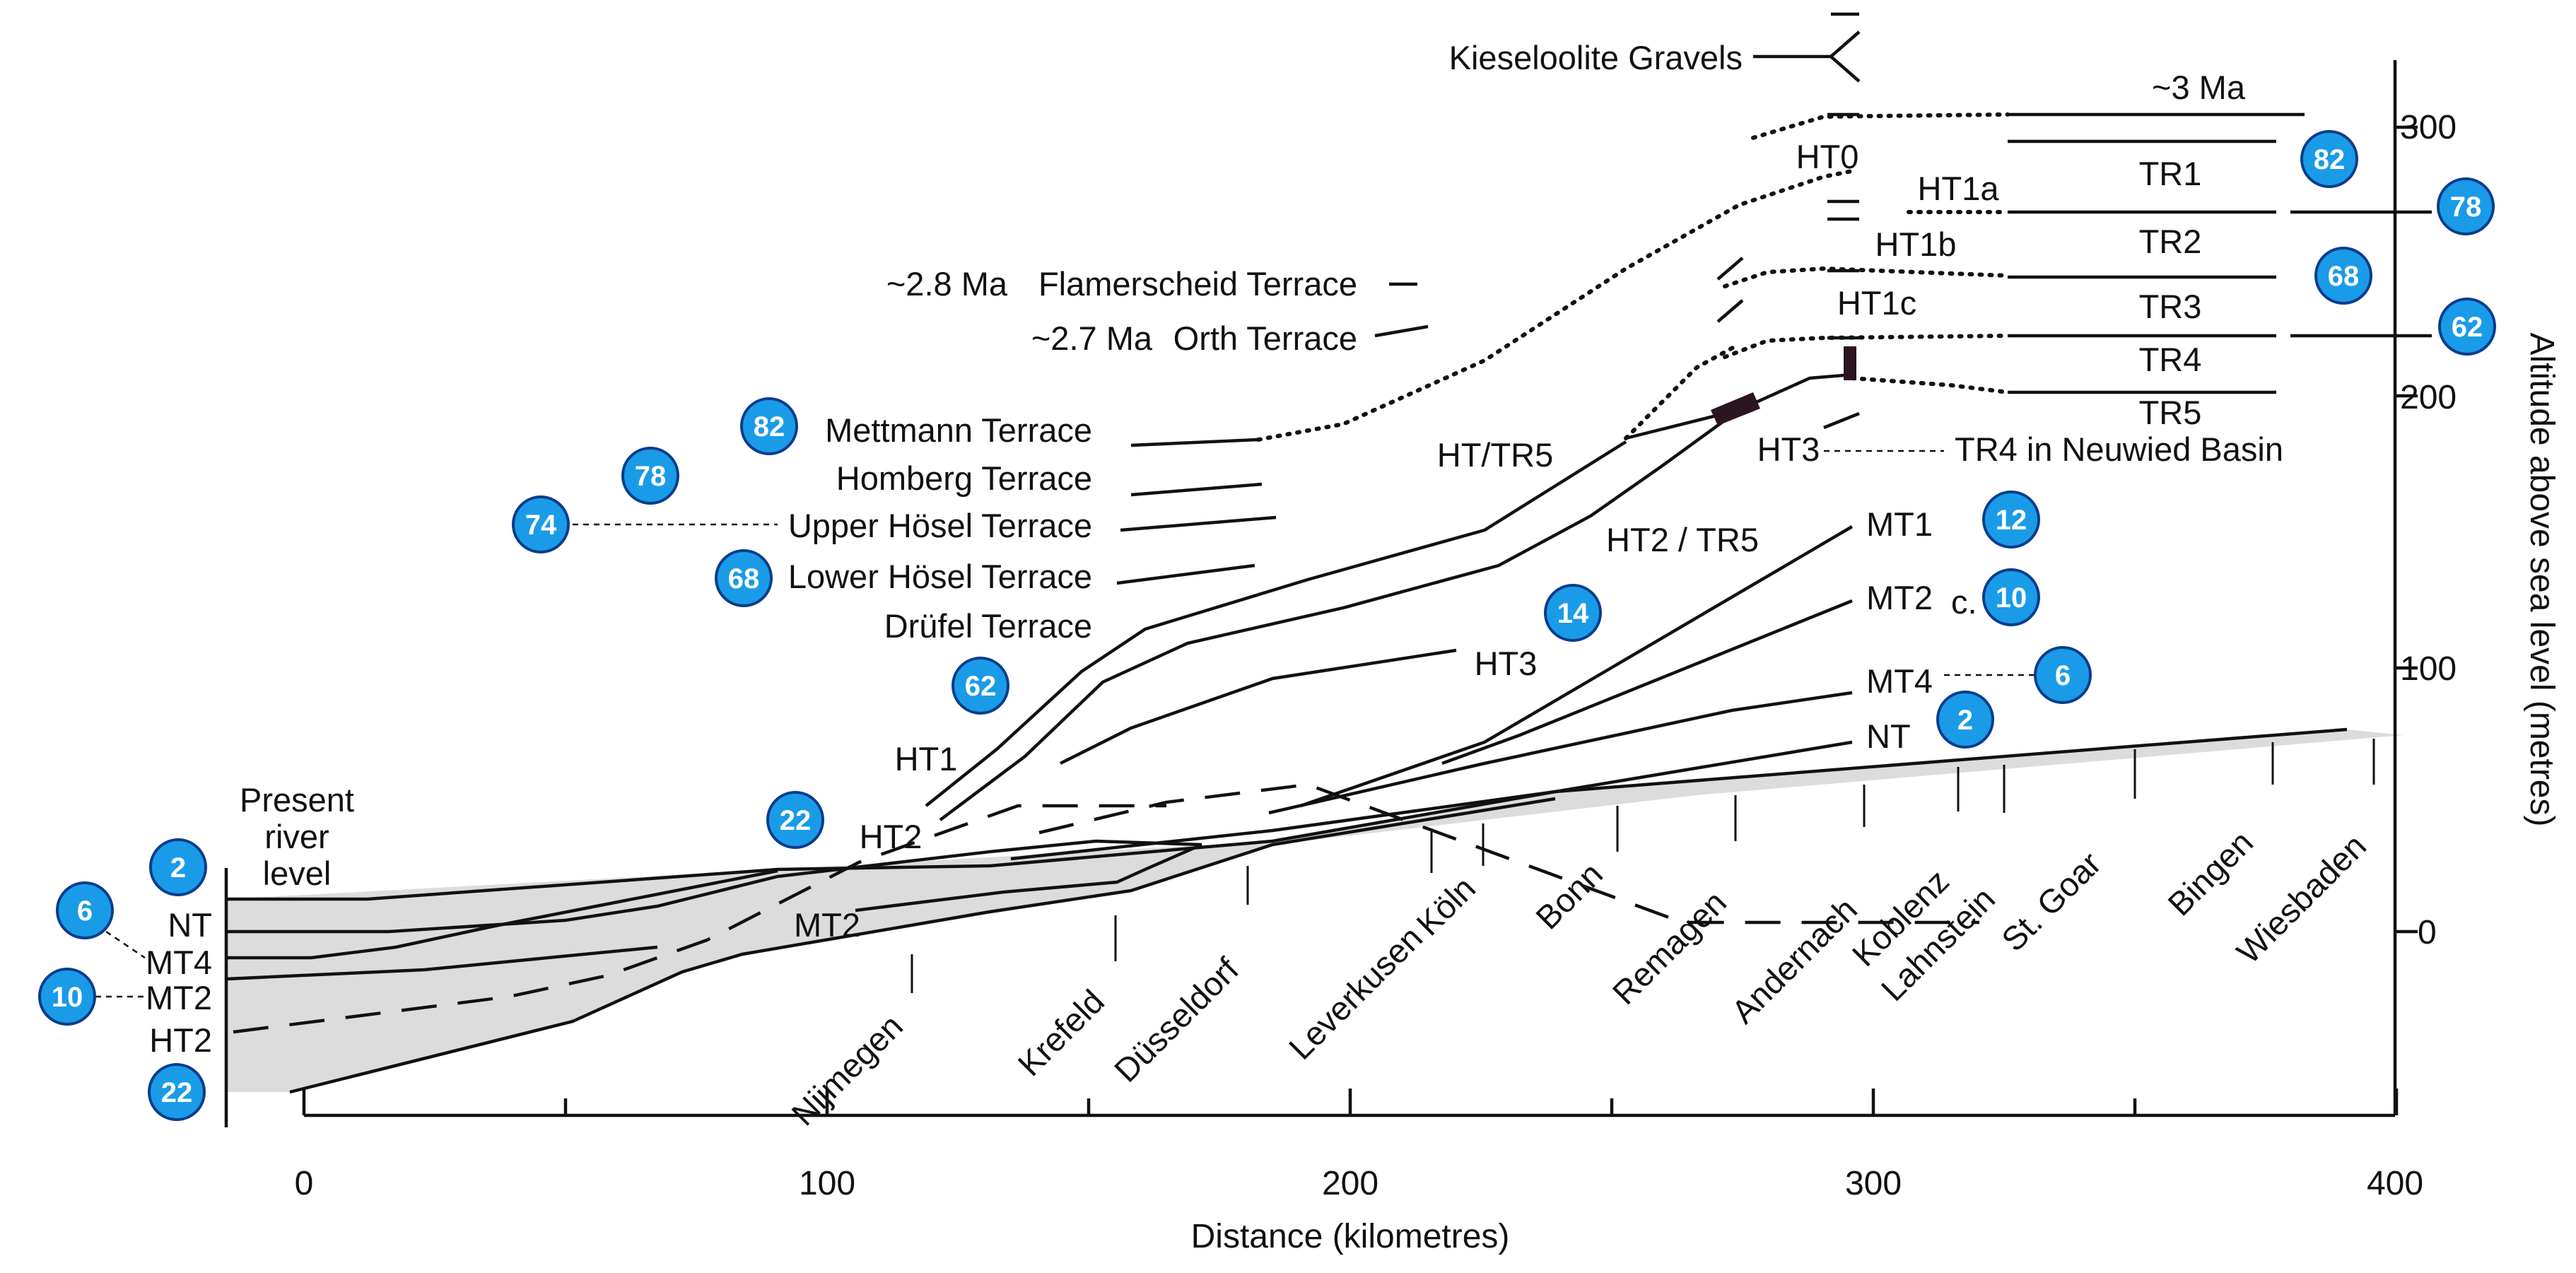  Describe the element at coordinates (1888, 736) in the screenshot. I see `nt-right-label: NT` at that location.